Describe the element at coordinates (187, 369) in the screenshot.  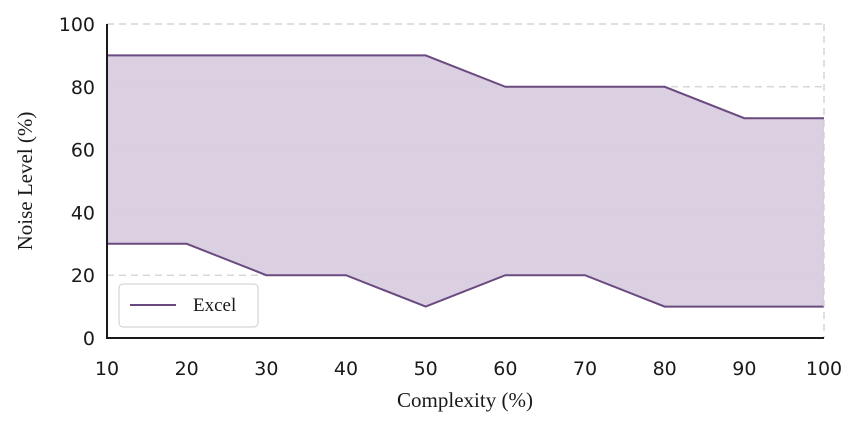
I see `x-tick-label-20: 20` at that location.